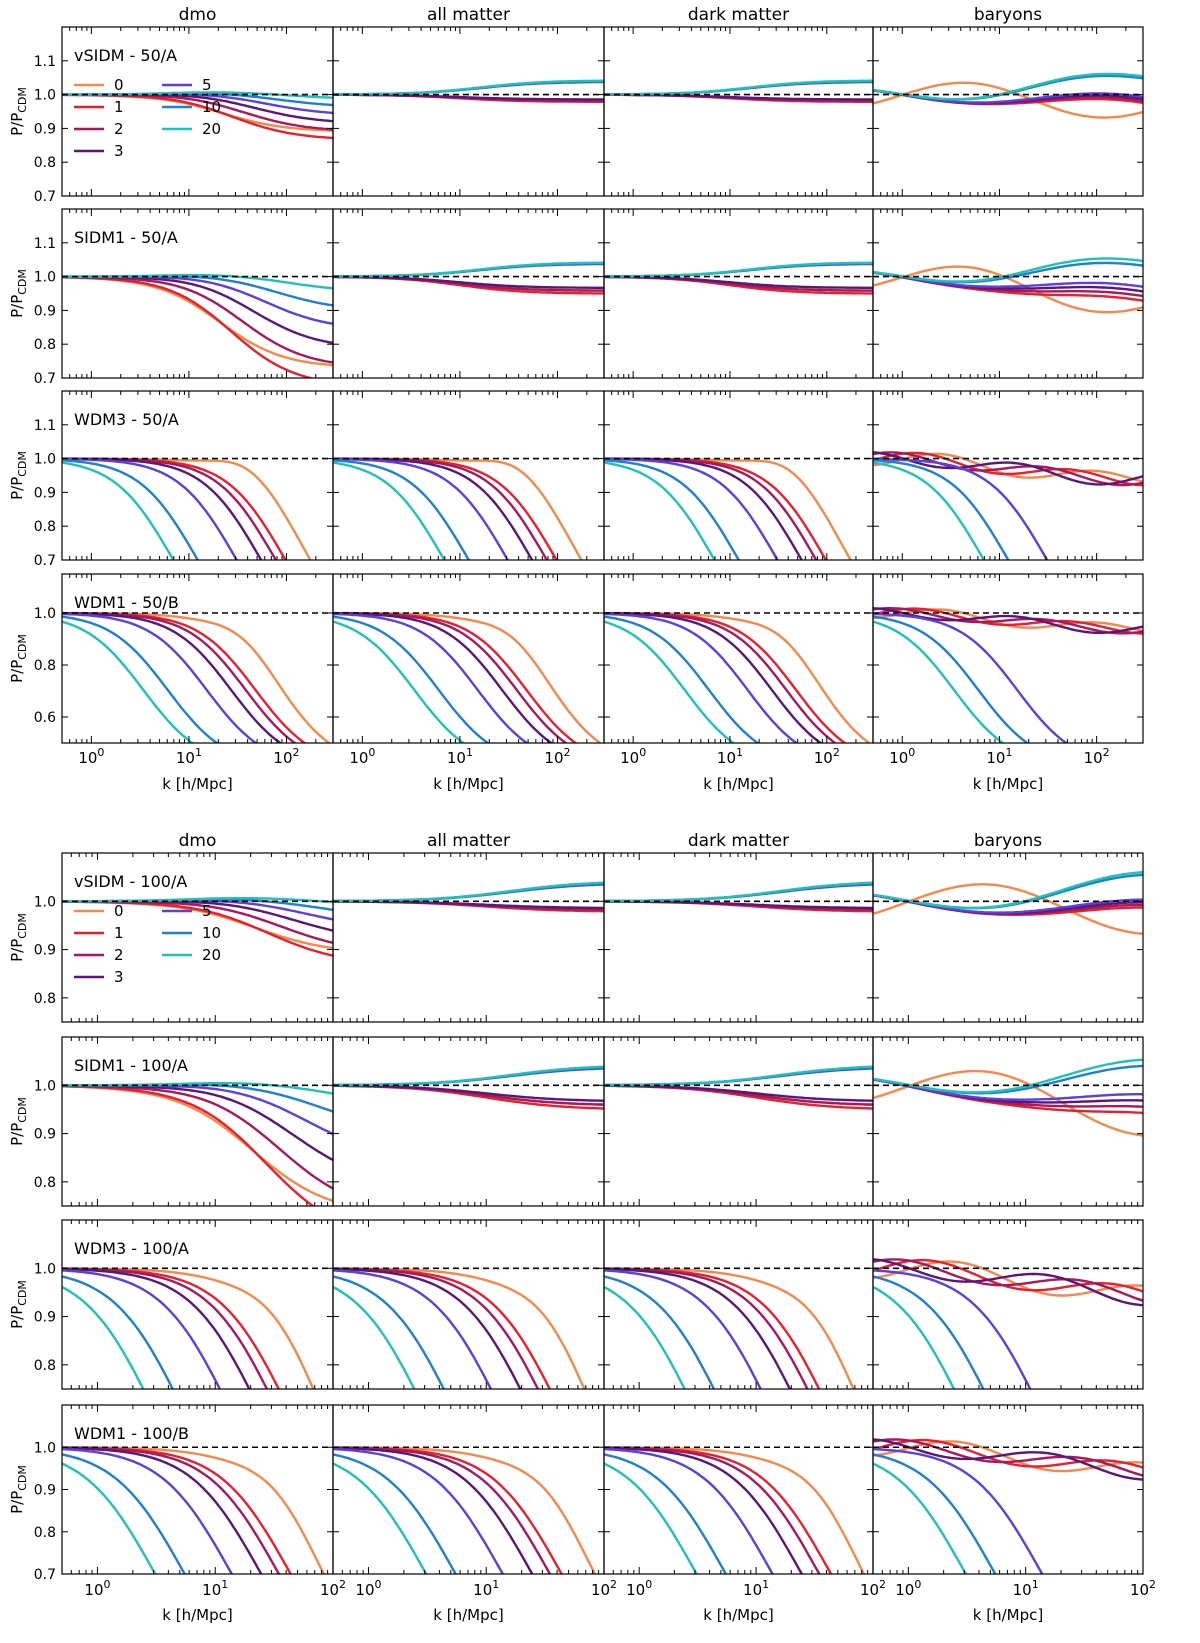  I want to click on panel-dmo: 0.7 0.8 0.9 1.0 1.1 P/PCDM WDM3 - 50/A, so click(171, 479).